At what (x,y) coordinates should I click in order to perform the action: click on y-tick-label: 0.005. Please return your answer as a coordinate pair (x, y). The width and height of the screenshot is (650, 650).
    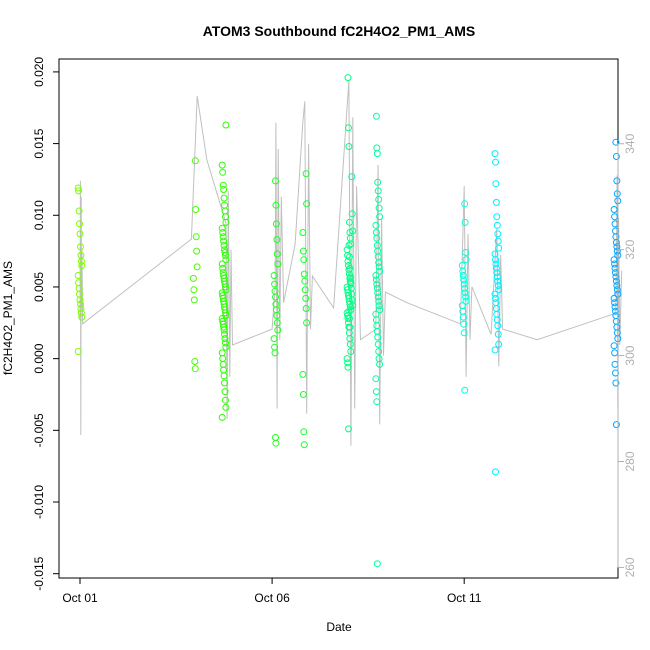
    Looking at the image, I should click on (39, 287).